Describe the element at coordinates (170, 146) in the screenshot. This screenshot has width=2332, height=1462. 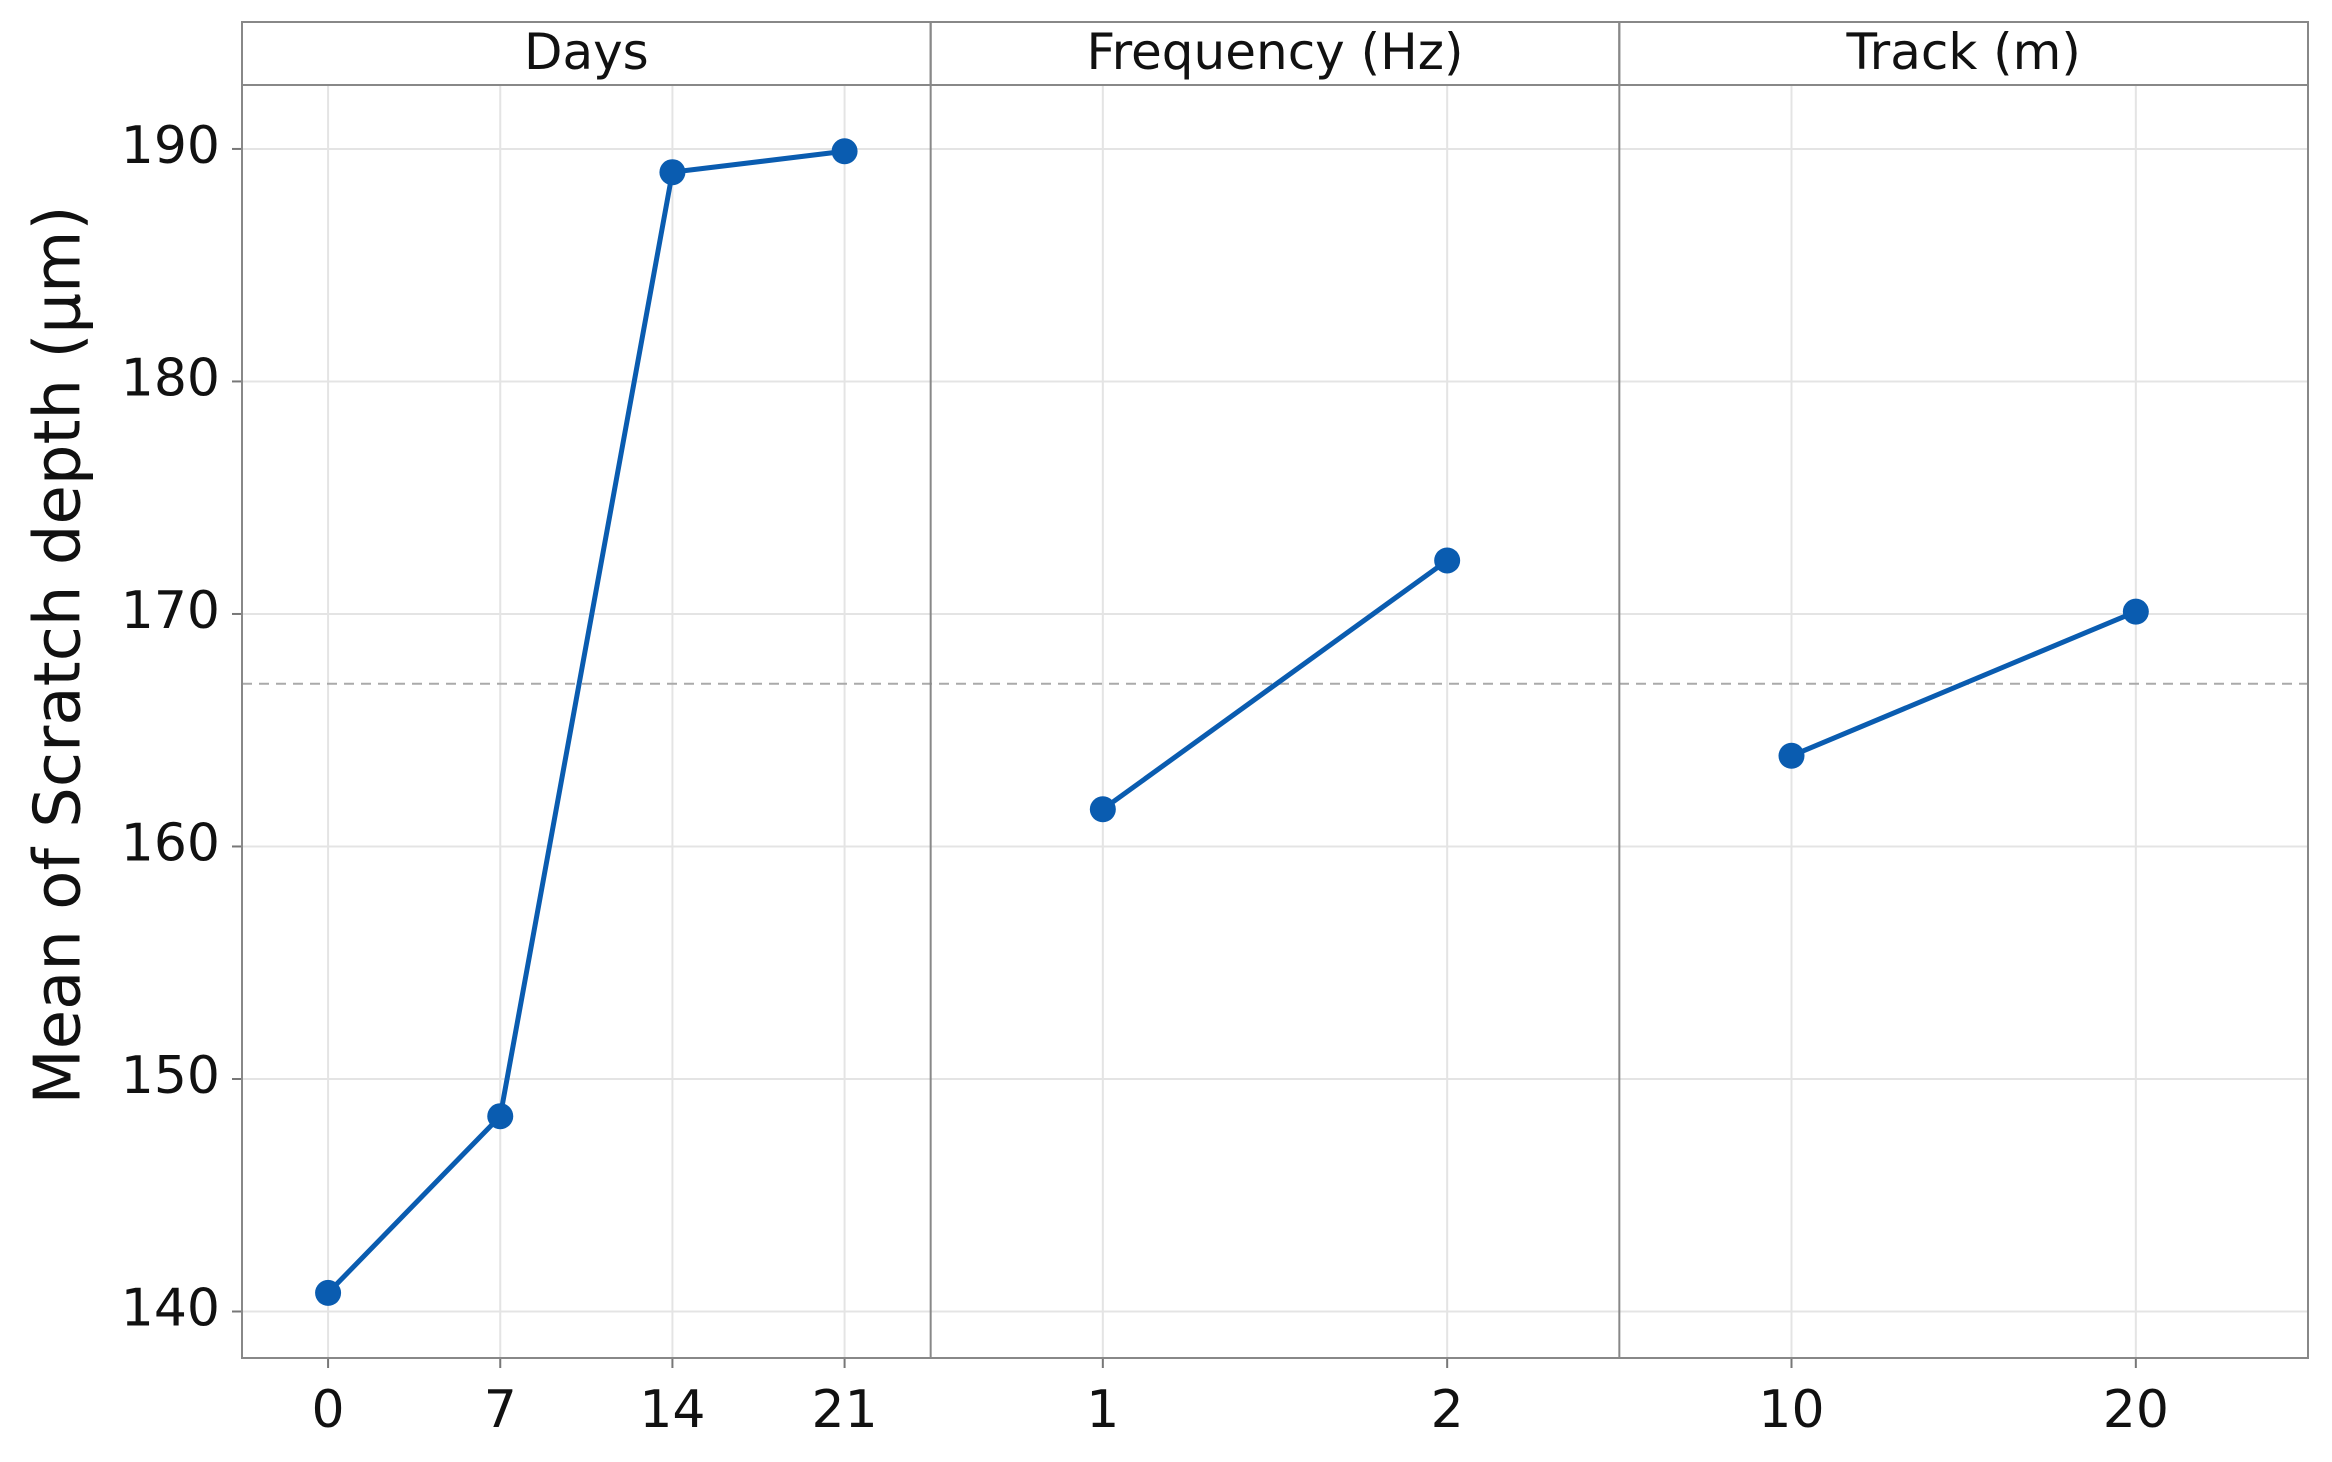
I see `y-tick-label: 190` at that location.